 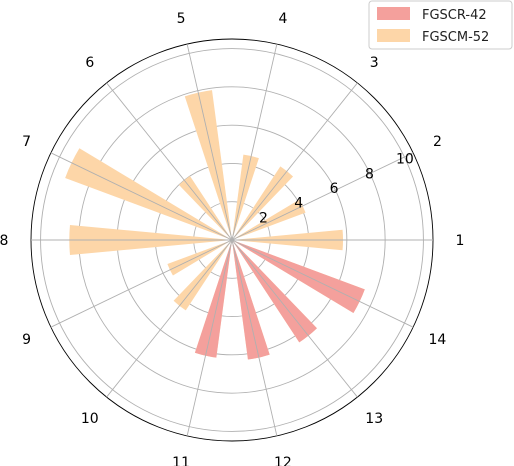 What do you see at coordinates (89, 63) in the screenshot?
I see `angular-tick-label: 6` at bounding box center [89, 63].